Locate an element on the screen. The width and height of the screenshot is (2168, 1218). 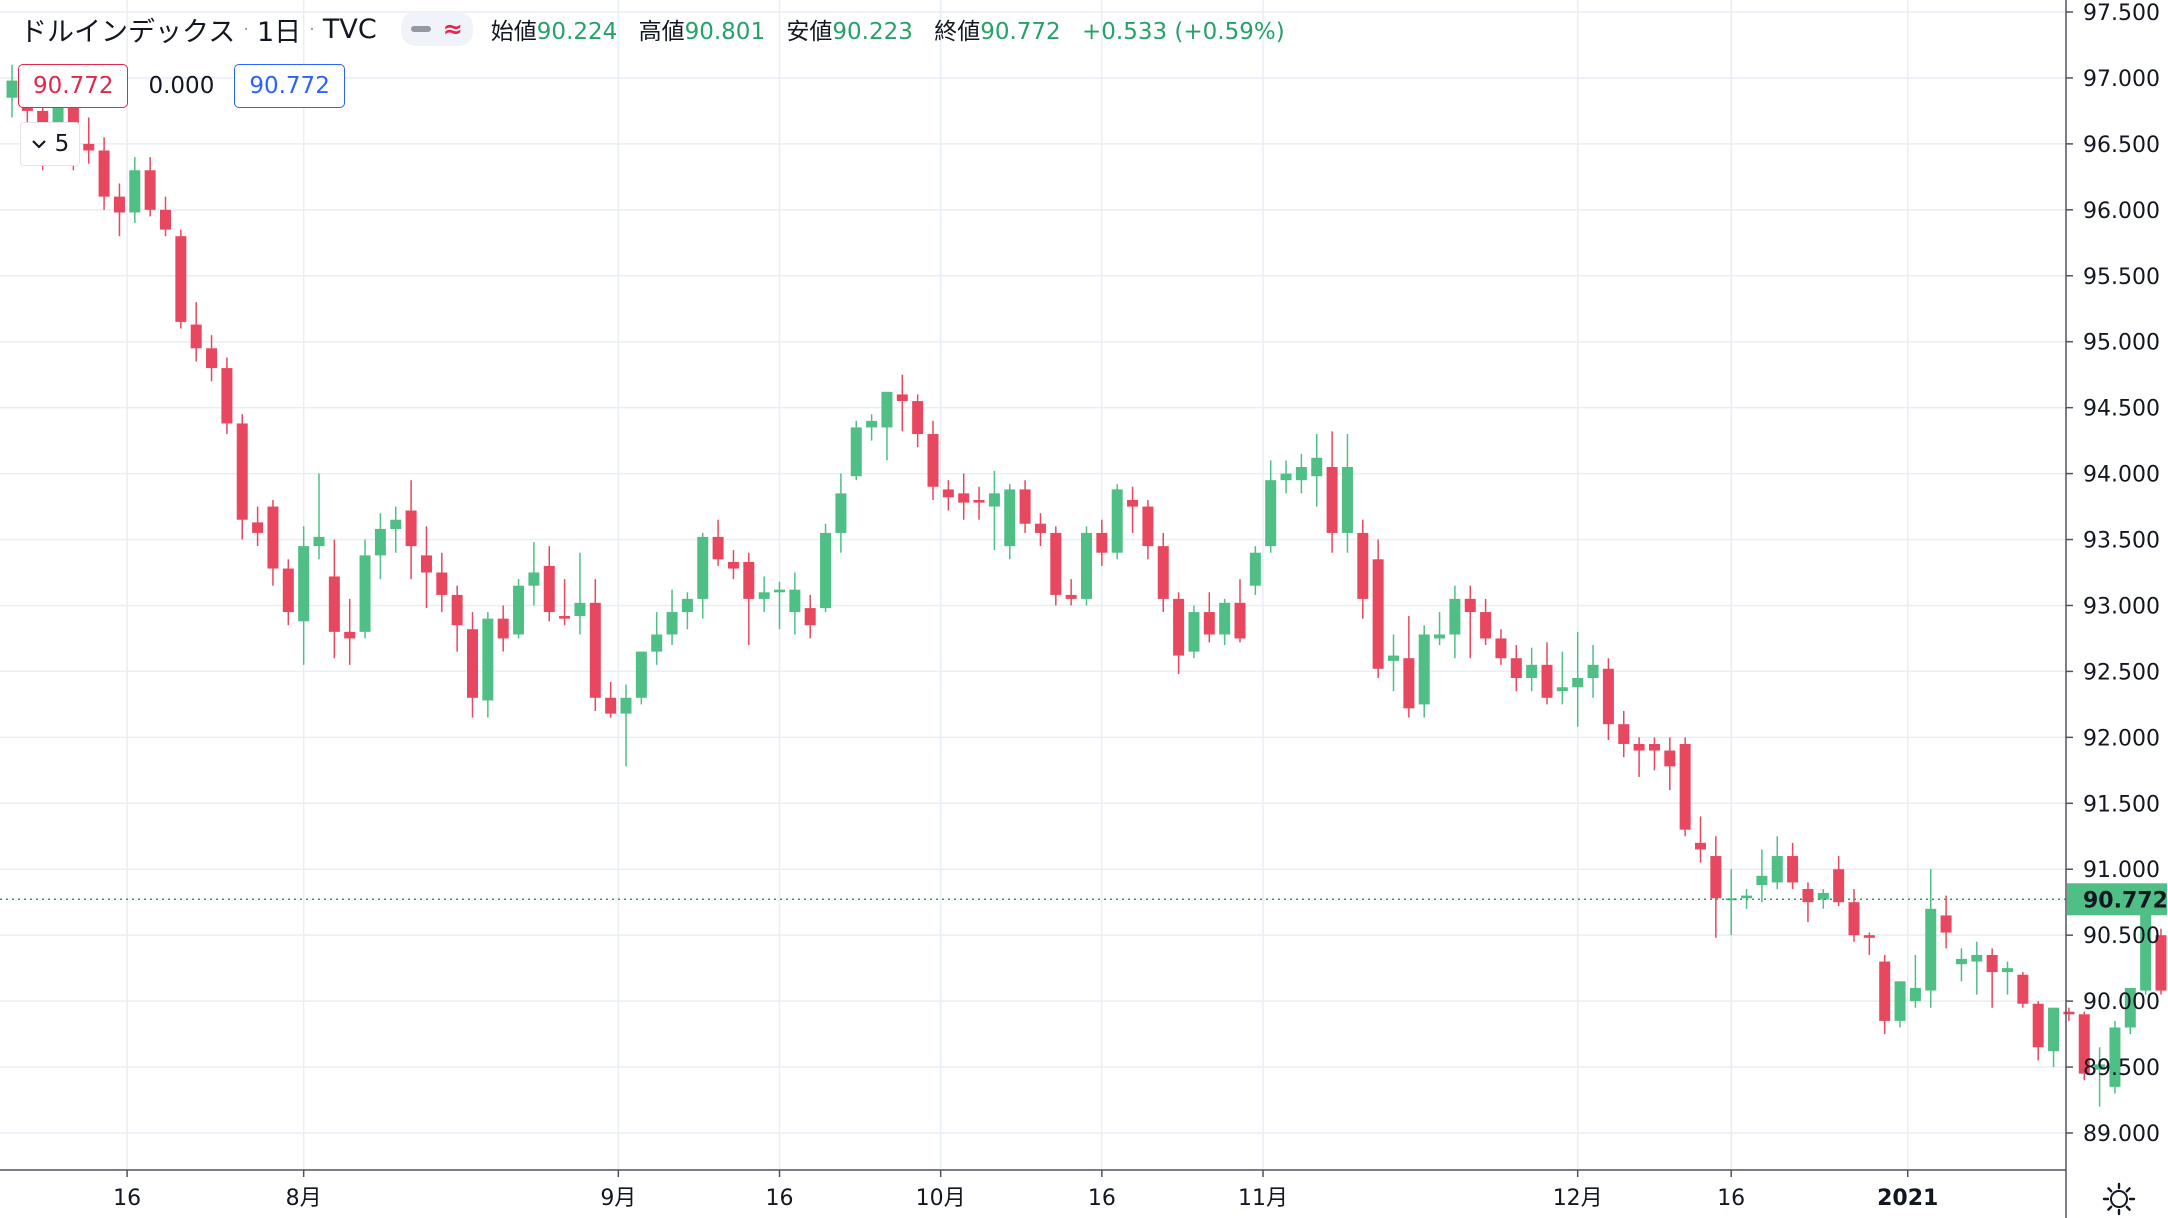
y-tick-label: 89.500 is located at coordinates (2121, 1068).